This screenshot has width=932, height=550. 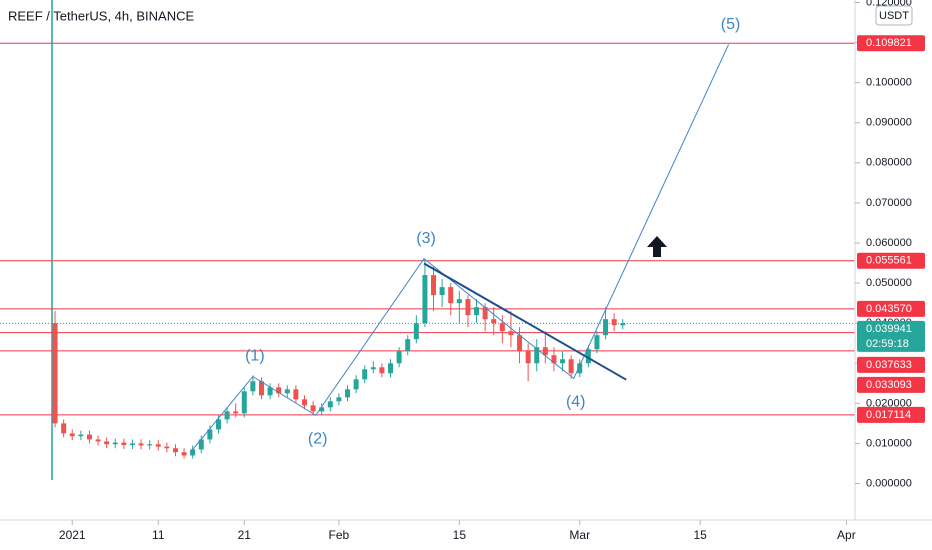 I want to click on y-tick-label: 0.010000, so click(x=889, y=443).